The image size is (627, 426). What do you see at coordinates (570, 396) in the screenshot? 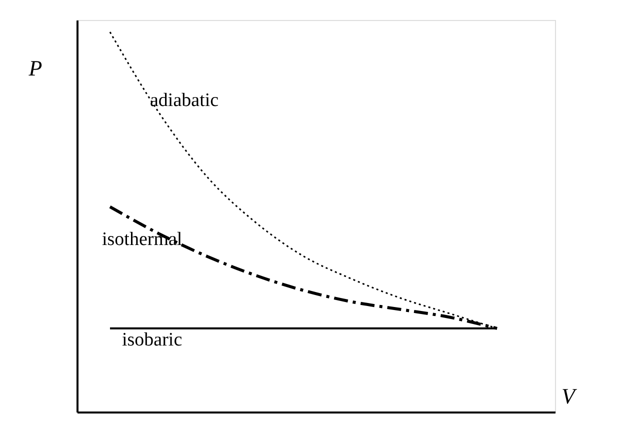
I see `x-axis-title: V` at bounding box center [570, 396].